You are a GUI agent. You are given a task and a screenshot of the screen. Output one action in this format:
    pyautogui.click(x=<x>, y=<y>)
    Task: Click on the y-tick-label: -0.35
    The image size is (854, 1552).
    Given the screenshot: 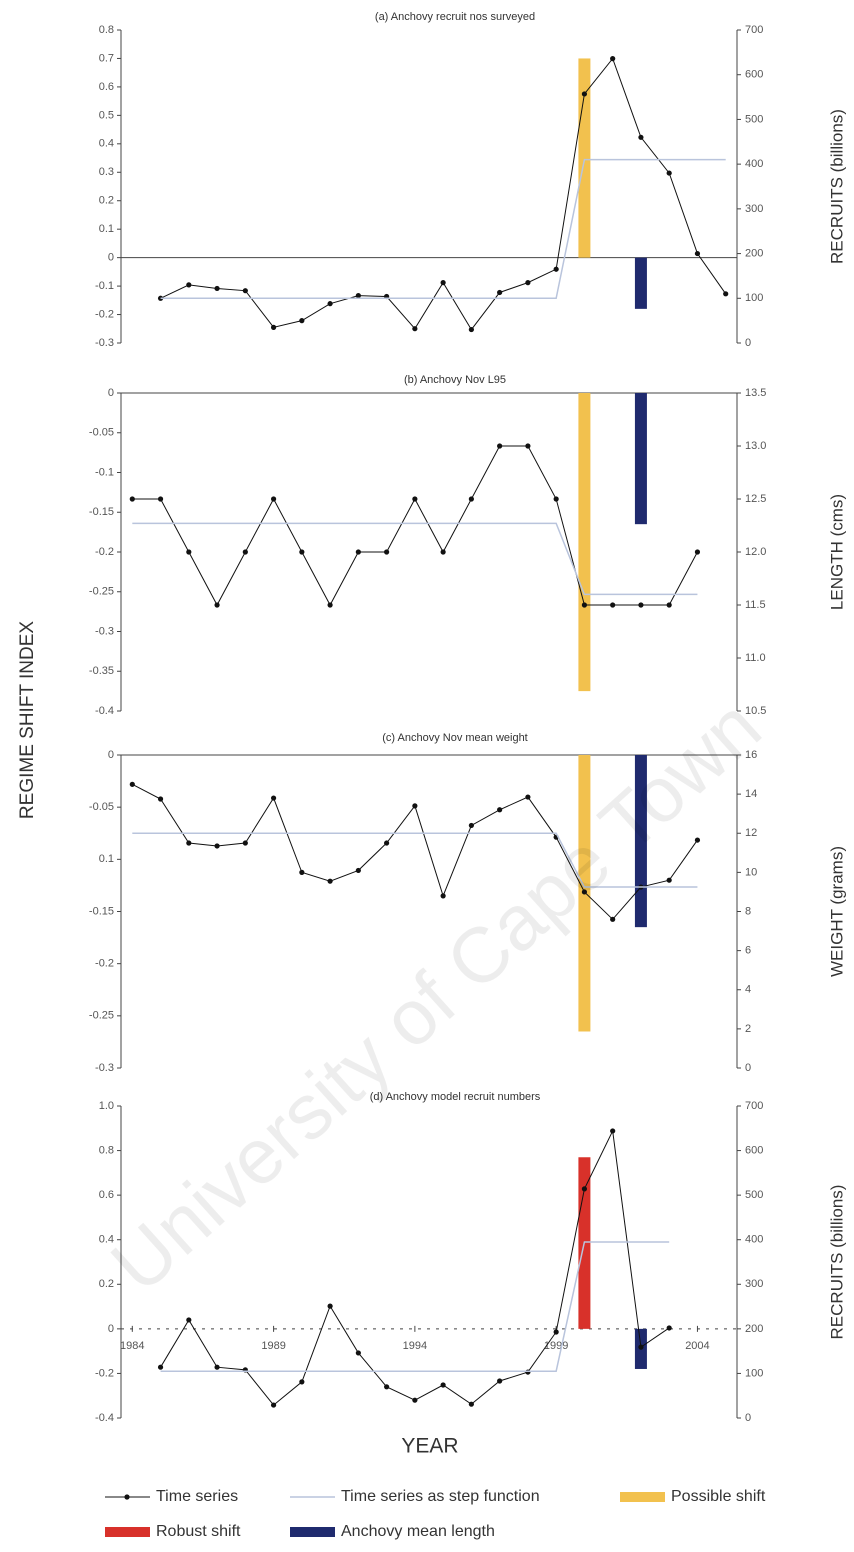 What is the action you would take?
    pyautogui.click(x=101, y=671)
    